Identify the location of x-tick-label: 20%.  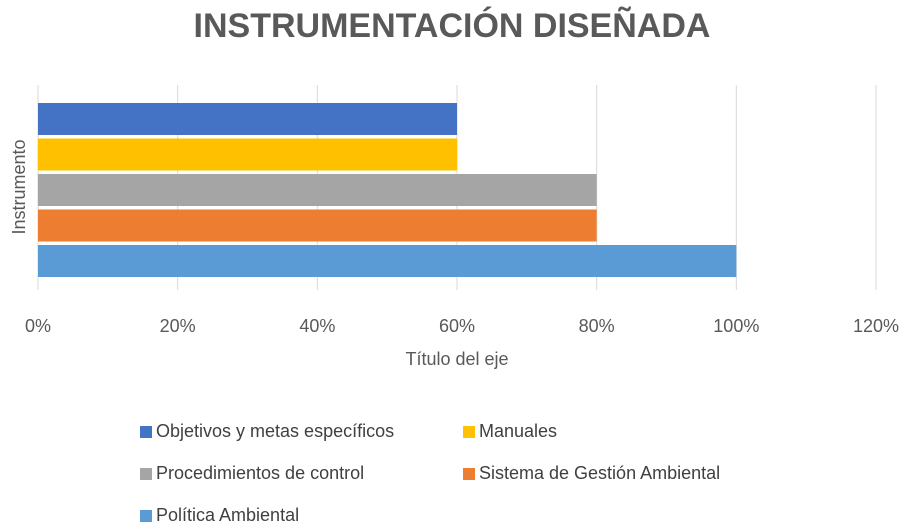
(178, 326).